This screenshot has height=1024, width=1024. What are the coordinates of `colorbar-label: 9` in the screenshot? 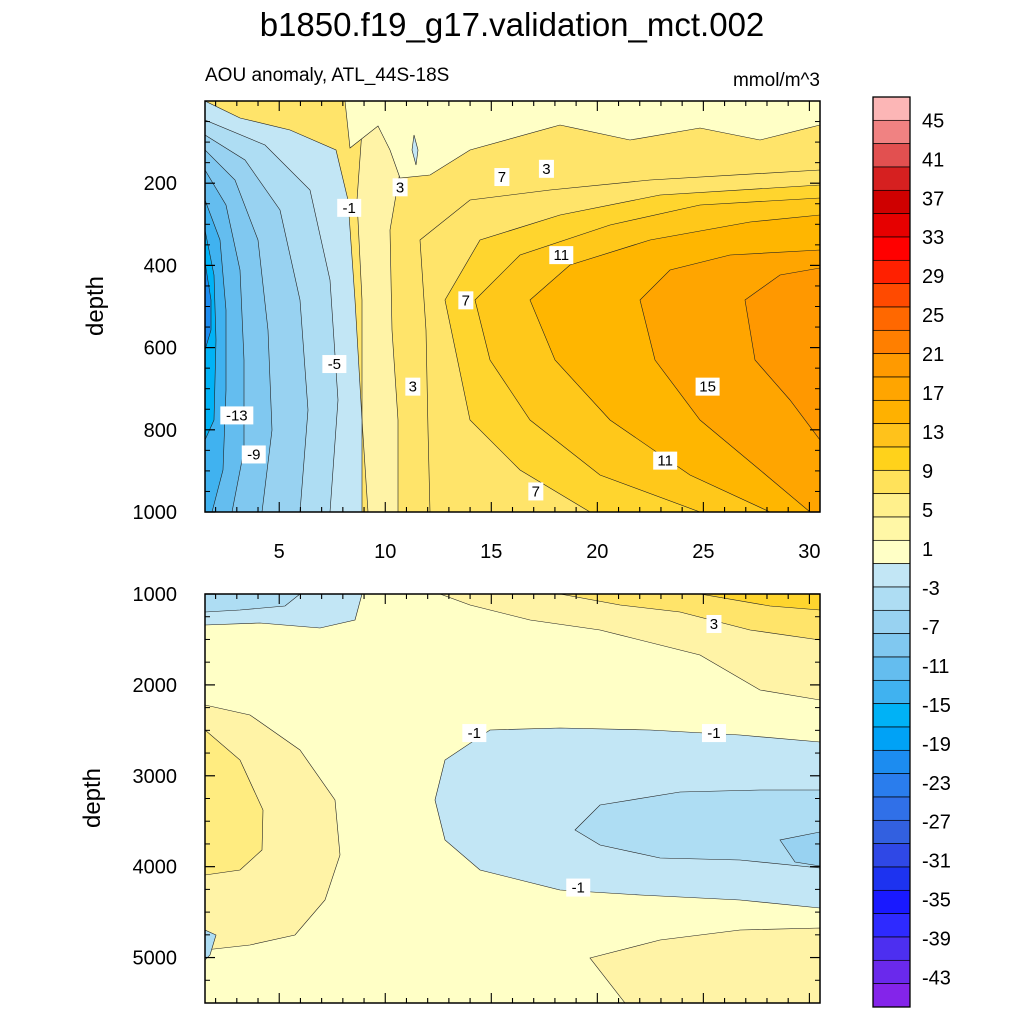 It's located at (927, 472).